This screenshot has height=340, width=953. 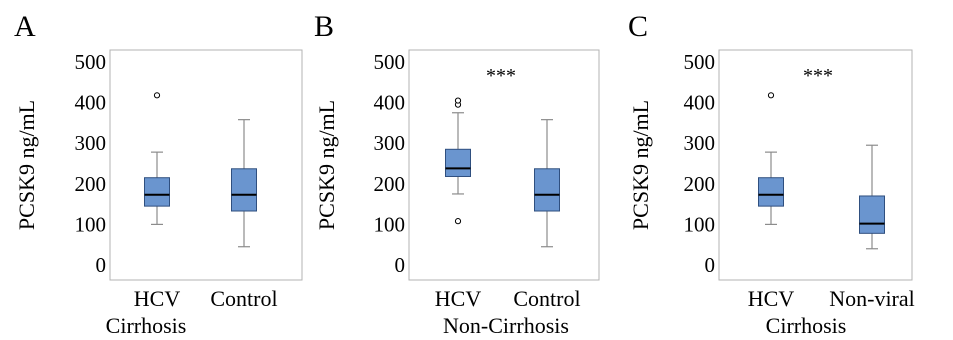 What do you see at coordinates (506, 325) in the screenshot?
I see `group-label: Non-Cirrhosis` at bounding box center [506, 325].